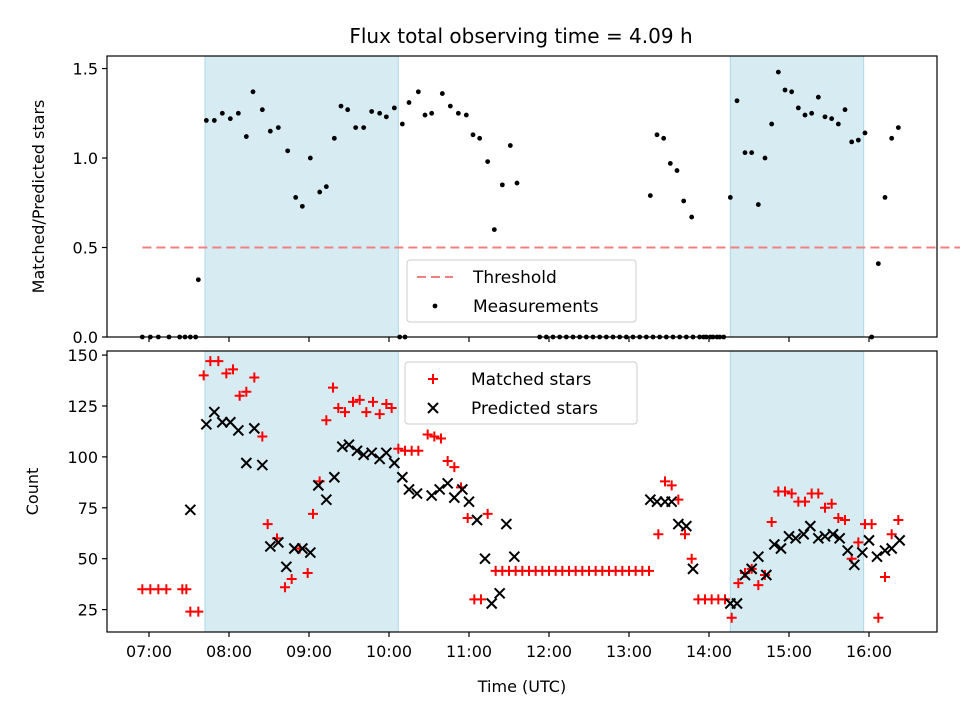 This screenshot has height=720, width=960. Describe the element at coordinates (629, 651) in the screenshot. I see `x-tick-label: 13:00` at that location.